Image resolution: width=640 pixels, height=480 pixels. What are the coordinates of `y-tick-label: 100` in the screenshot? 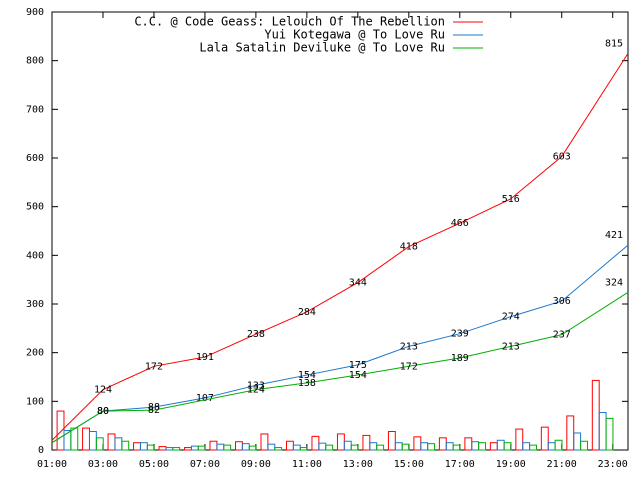 It's located at (35, 401).